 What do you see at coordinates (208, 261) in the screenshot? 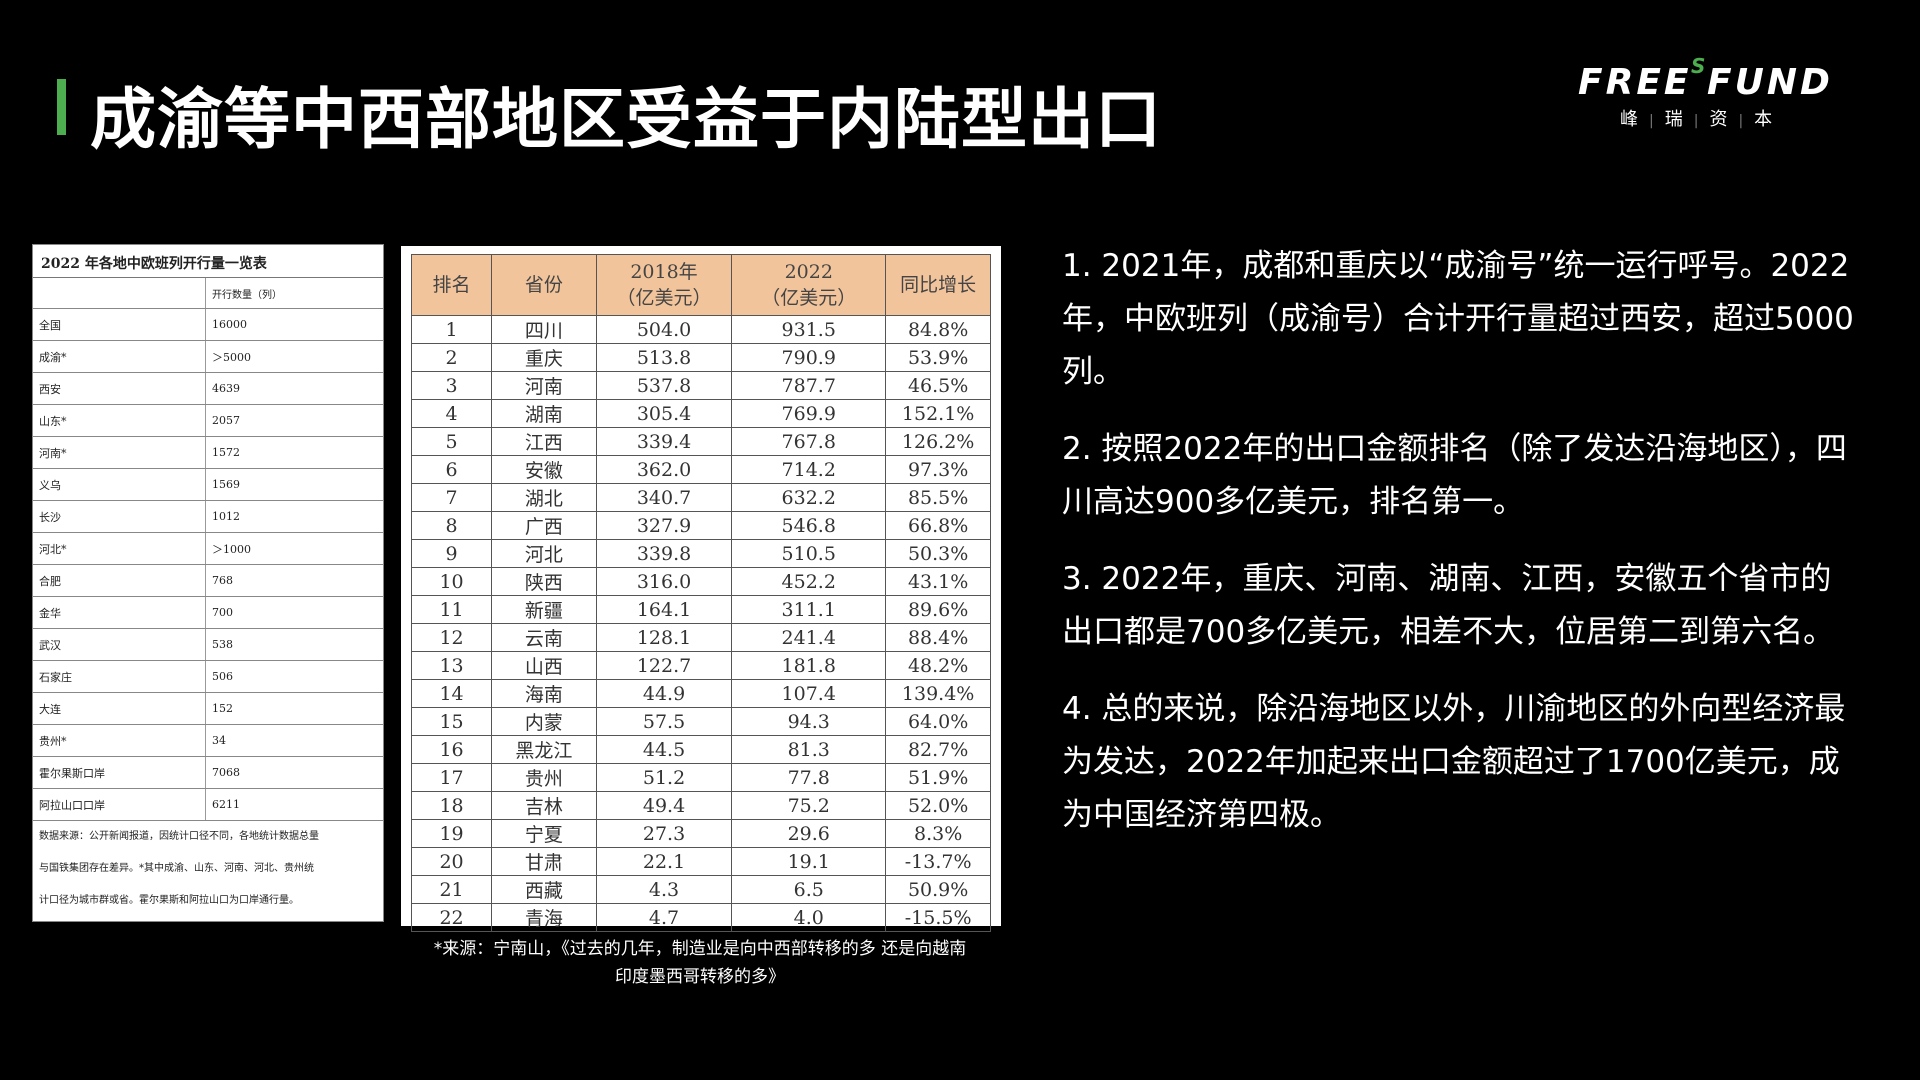
I see `small-table-title: 2022 年各地中欧班列开行量一览表` at bounding box center [208, 261].